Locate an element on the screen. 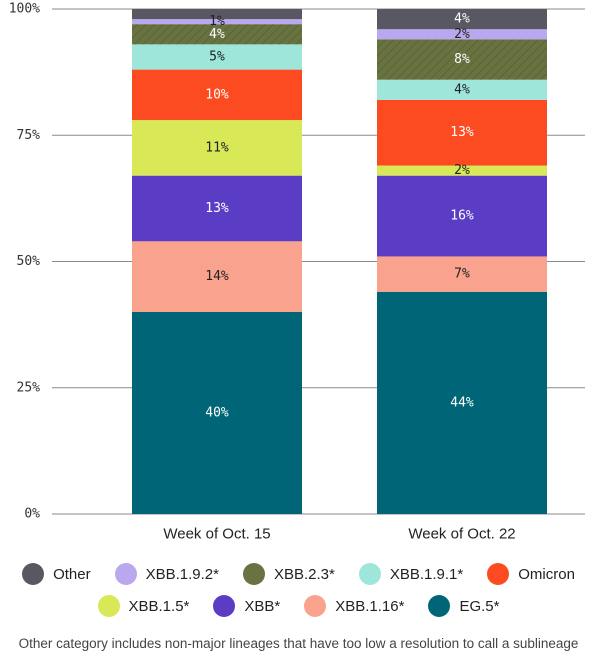  legend-label: XBB.1.9.1* is located at coordinates (426, 574).